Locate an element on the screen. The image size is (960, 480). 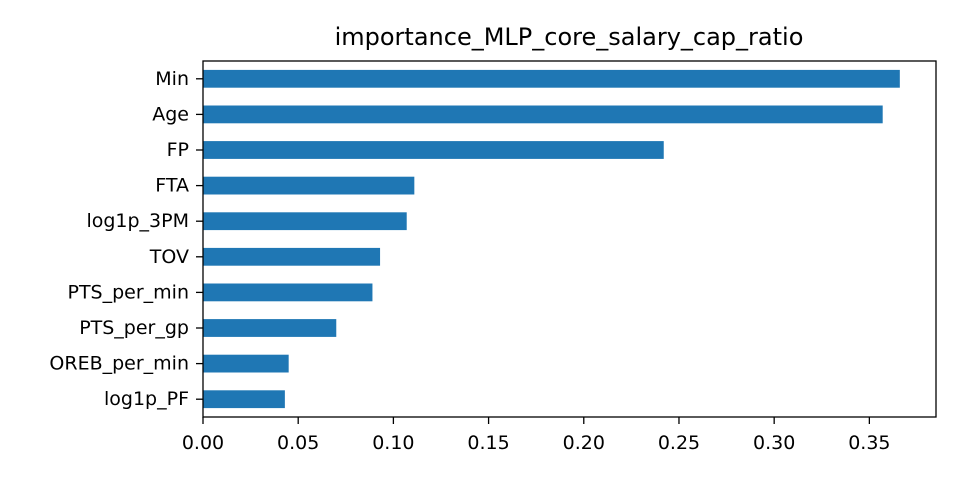
x-tick-label: 0.15 is located at coordinates (488, 443).